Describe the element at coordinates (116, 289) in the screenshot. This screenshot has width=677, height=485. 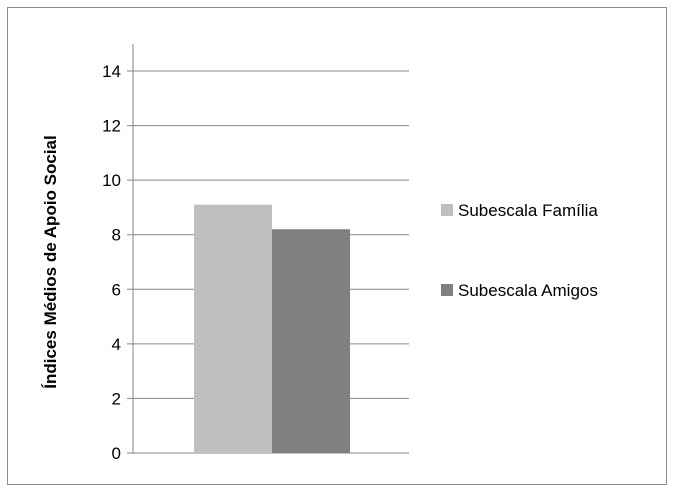
I see `y-tick-label: 6` at that location.